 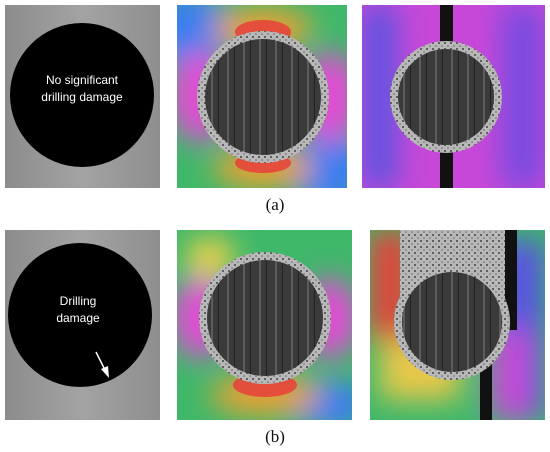 I want to click on panel-a-strain, so click(x=262, y=96).